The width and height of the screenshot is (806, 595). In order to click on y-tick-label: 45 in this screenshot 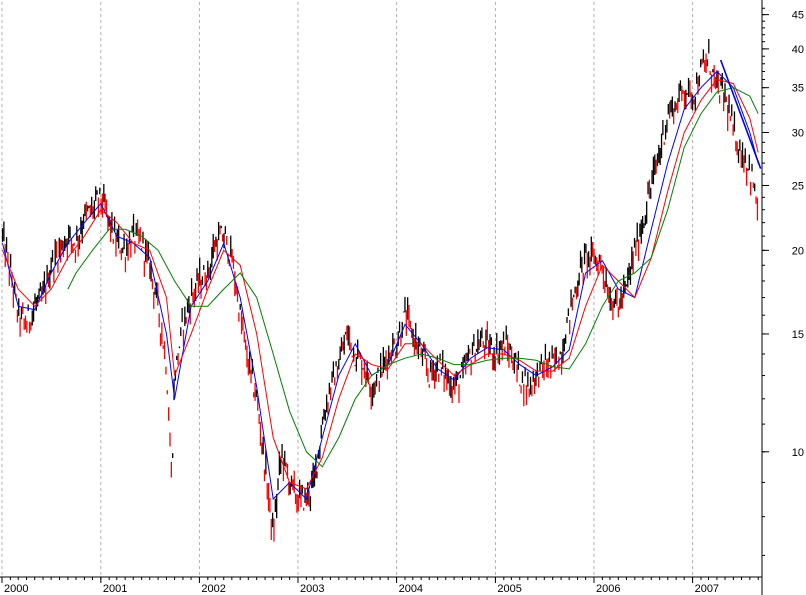, I will do `click(798, 16)`.